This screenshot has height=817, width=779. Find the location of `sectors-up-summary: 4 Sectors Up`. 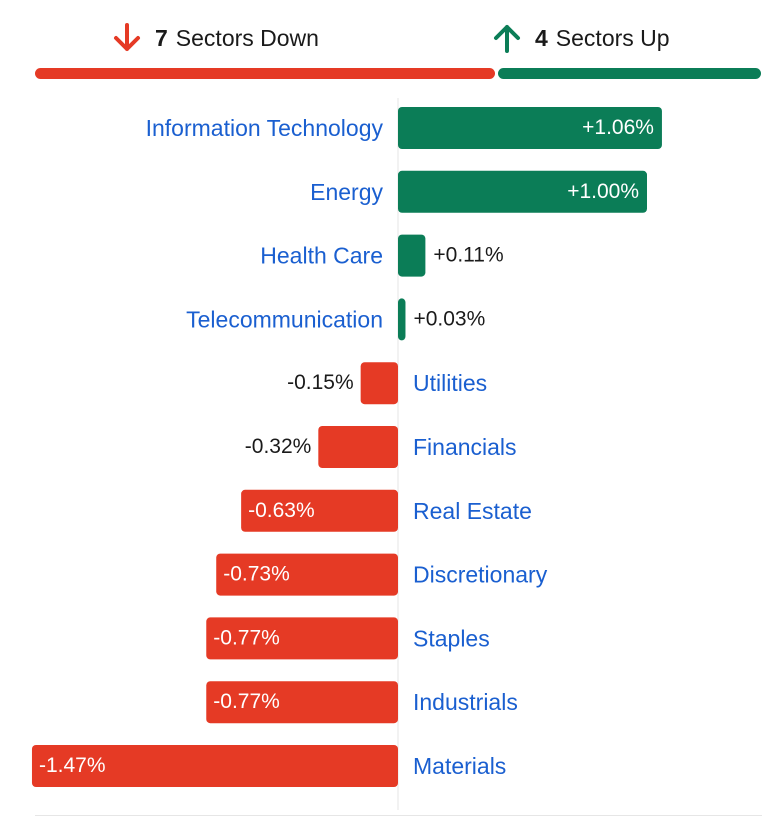

sectors-up-summary: 4 Sectors Up is located at coordinates (581, 38).